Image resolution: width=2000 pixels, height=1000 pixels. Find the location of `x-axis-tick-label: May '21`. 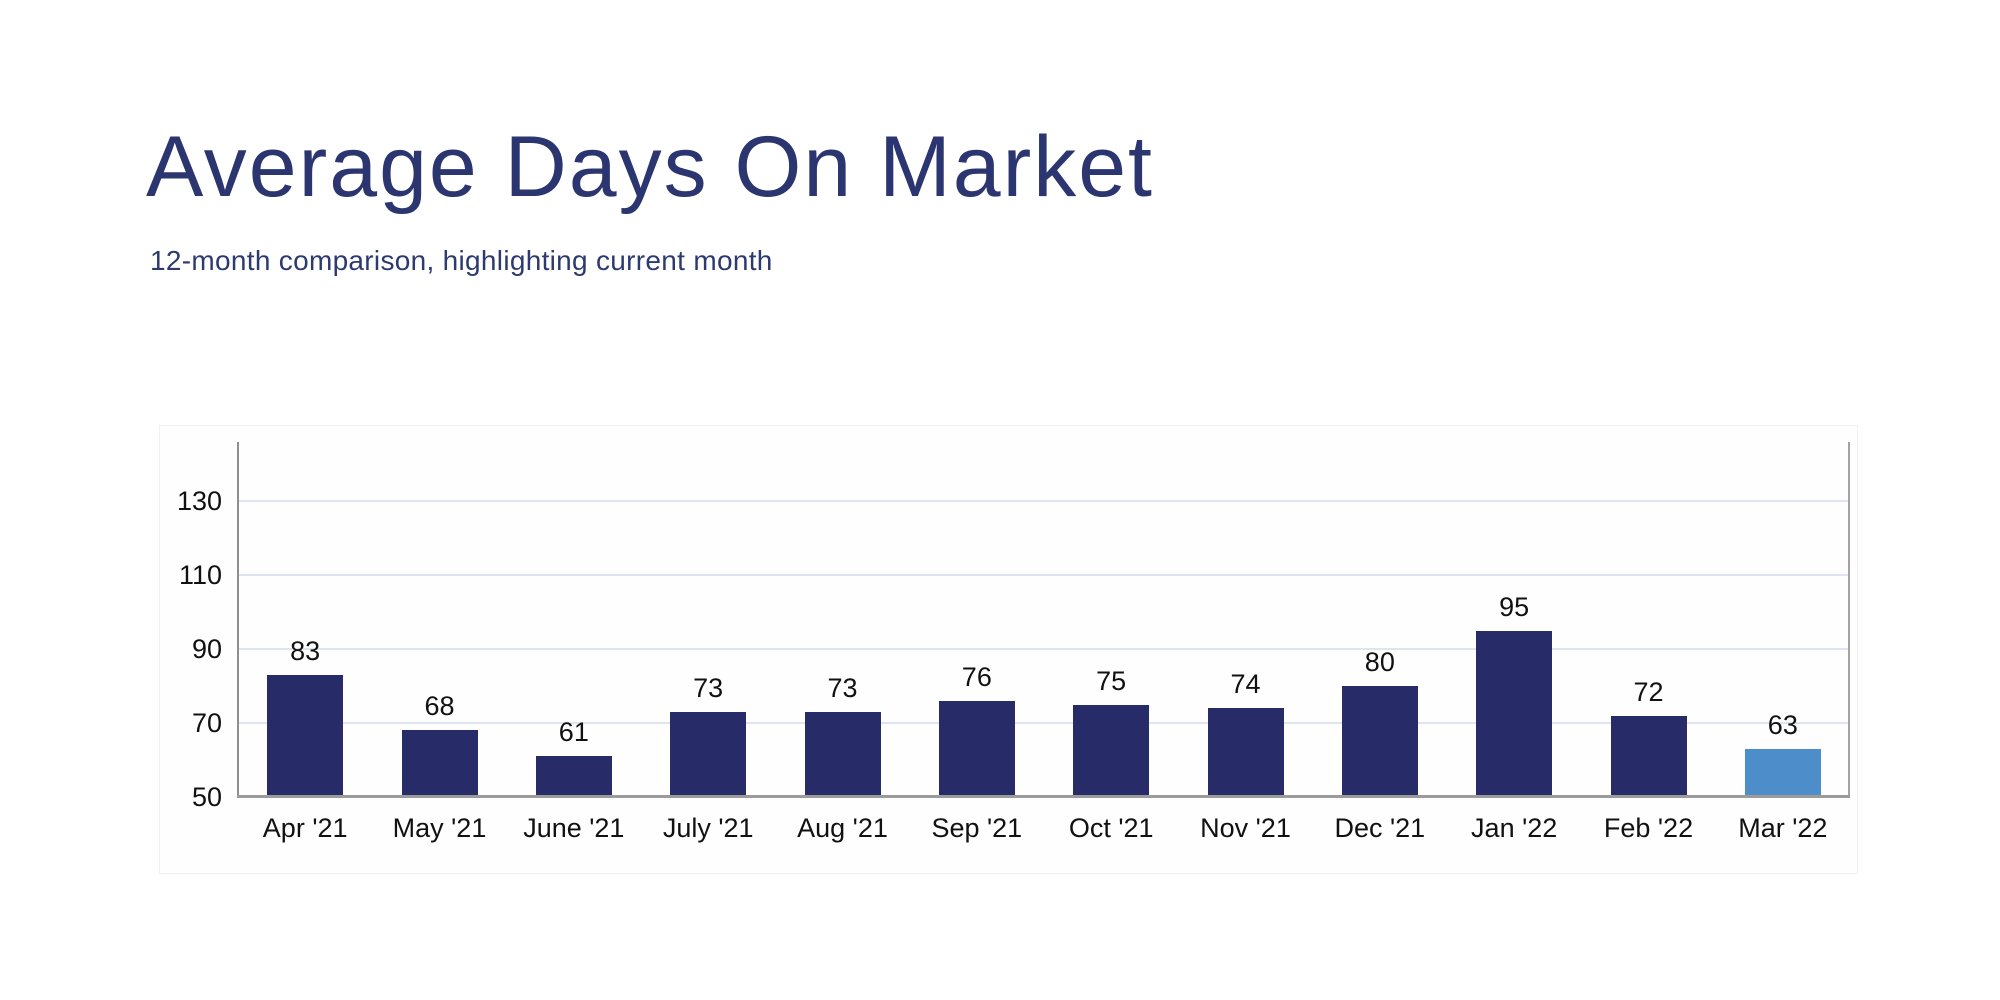

x-axis-tick-label: May '21 is located at coordinates (439, 828).